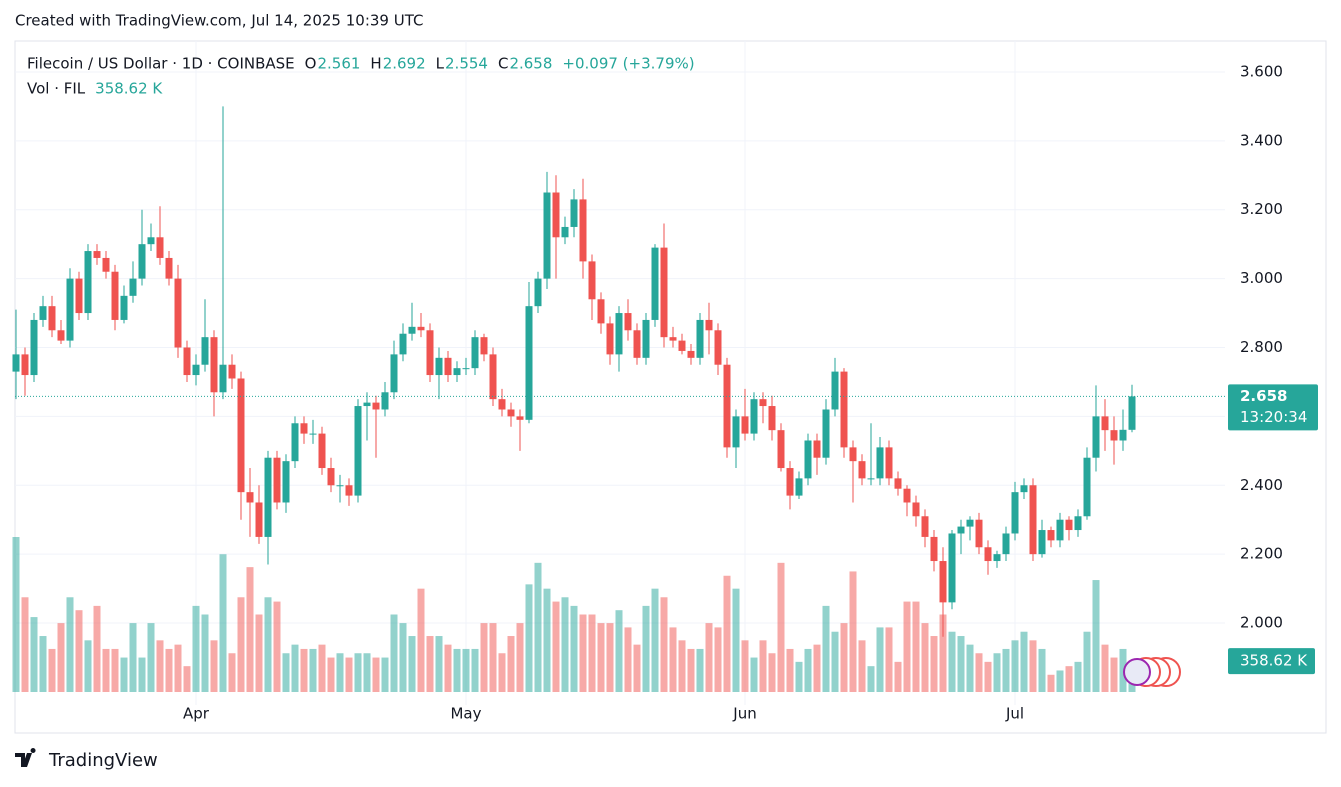 This screenshot has height=787, width=1341. Describe the element at coordinates (530, 64) in the screenshot. I see `ohlc-value: 2.658` at that location.